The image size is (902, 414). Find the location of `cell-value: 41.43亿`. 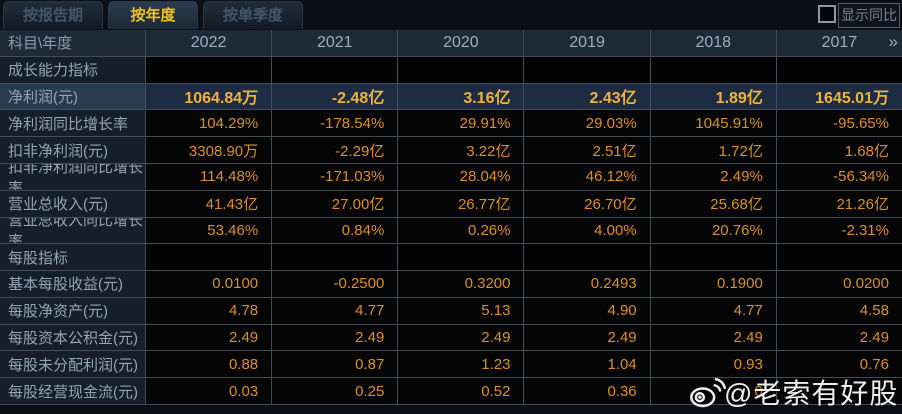

cell-value: 41.43亿 is located at coordinates (209, 203).